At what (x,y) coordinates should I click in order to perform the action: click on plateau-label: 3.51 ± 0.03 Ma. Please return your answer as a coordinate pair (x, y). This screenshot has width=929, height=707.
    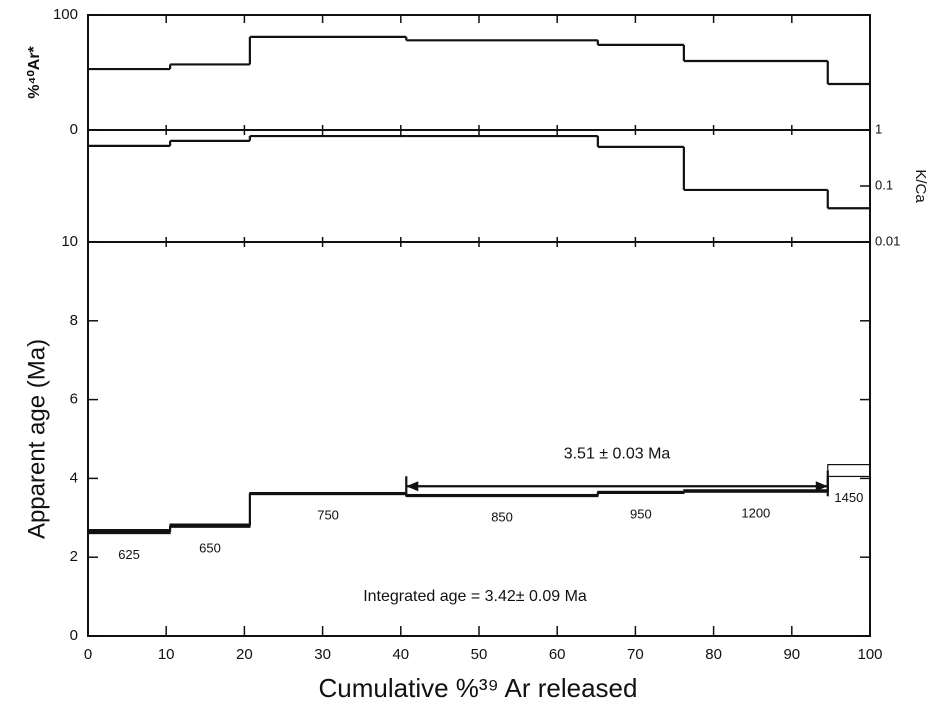
    Looking at the image, I should click on (617, 453).